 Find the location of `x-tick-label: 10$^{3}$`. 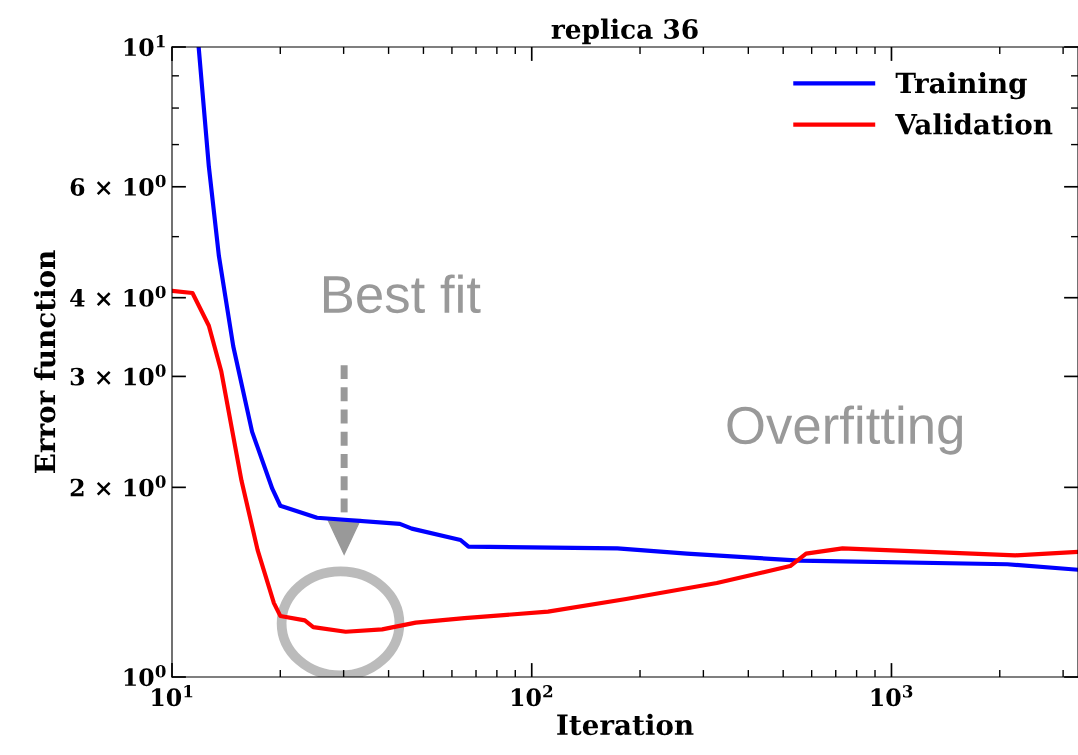

x-tick-label: 10$^{3}$ is located at coordinates (892, 696).